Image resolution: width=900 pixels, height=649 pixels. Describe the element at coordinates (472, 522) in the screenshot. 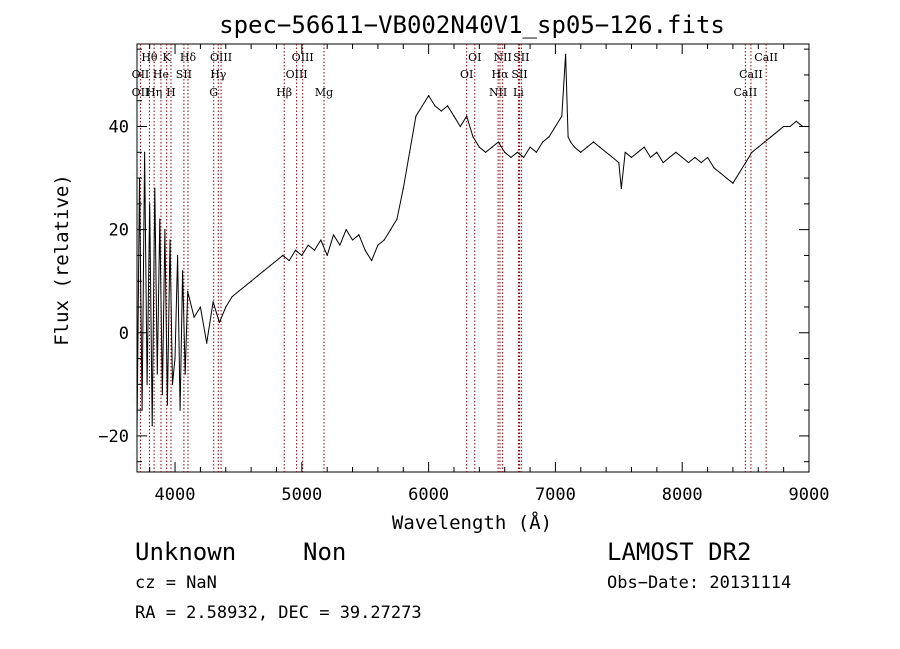

I see `x-axis-label: Wavelength (Å)` at that location.